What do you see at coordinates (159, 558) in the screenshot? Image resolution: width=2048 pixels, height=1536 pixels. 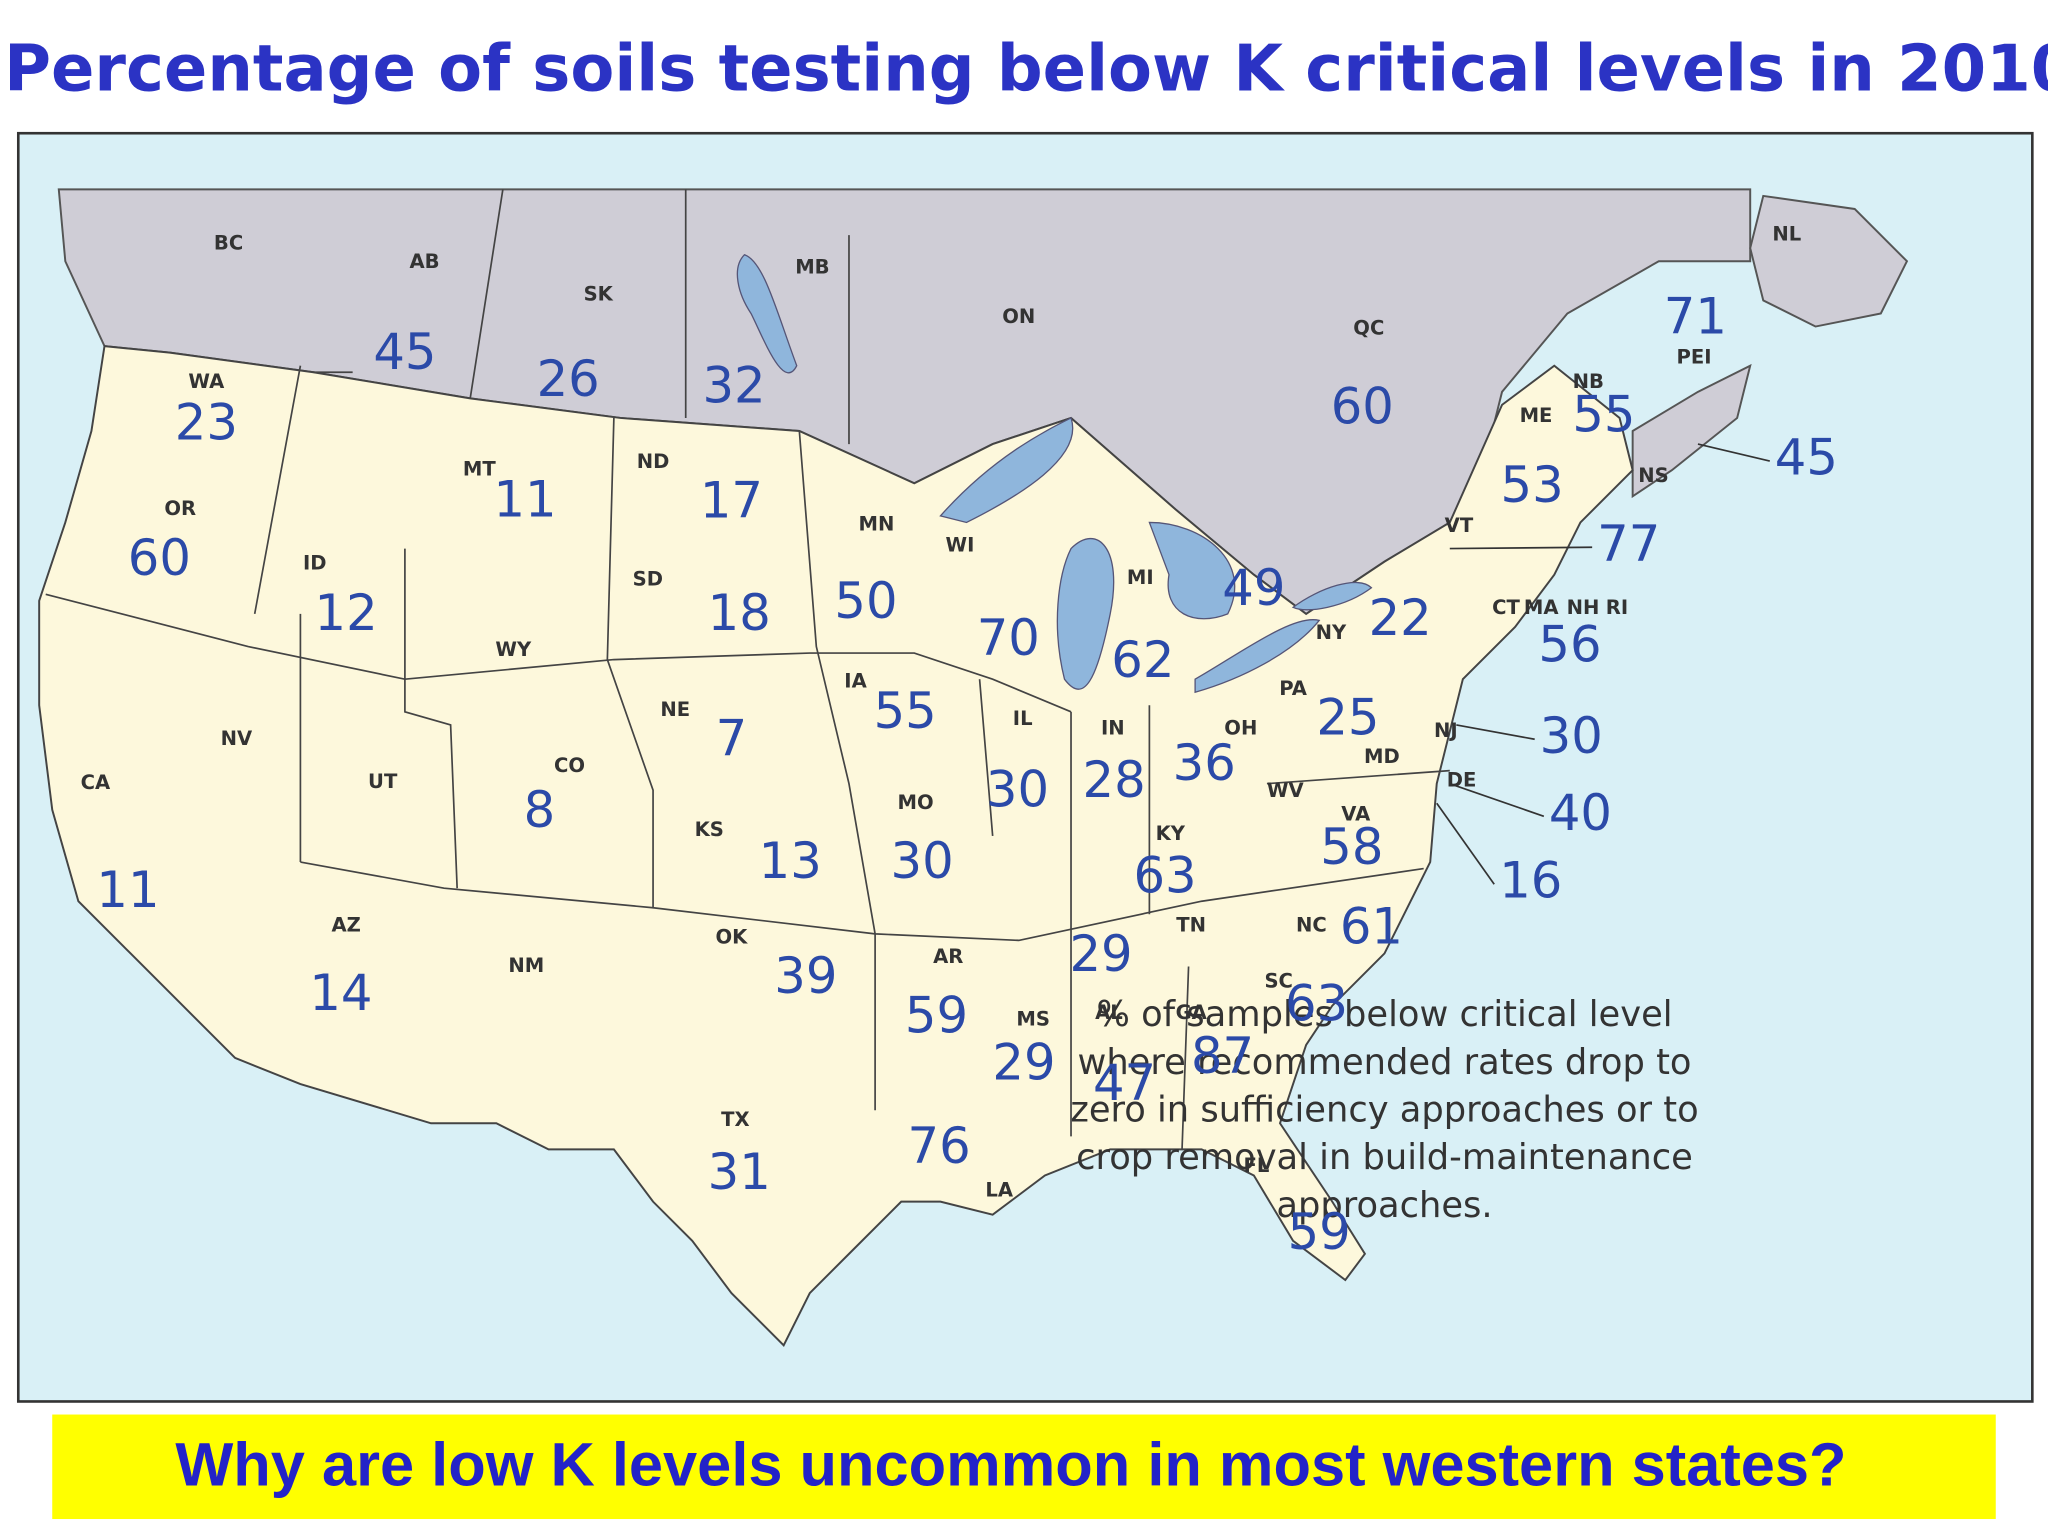 I see `region-value: 60` at bounding box center [159, 558].